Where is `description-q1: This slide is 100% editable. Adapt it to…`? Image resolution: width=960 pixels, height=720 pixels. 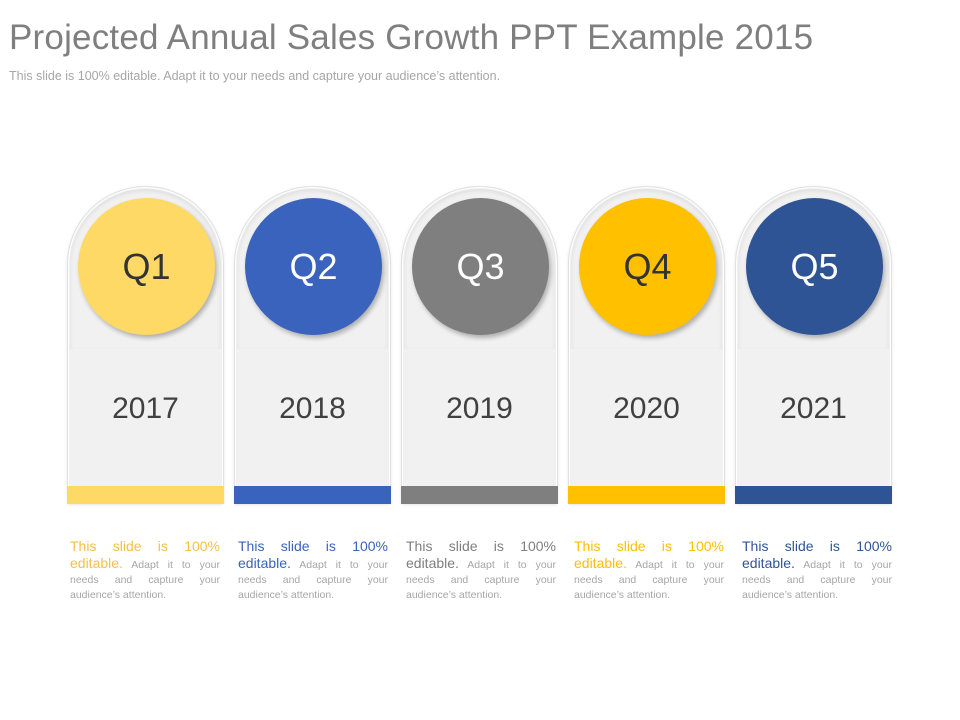
description-q1: This slide is 100% editable. Adapt it to… is located at coordinates (145, 571).